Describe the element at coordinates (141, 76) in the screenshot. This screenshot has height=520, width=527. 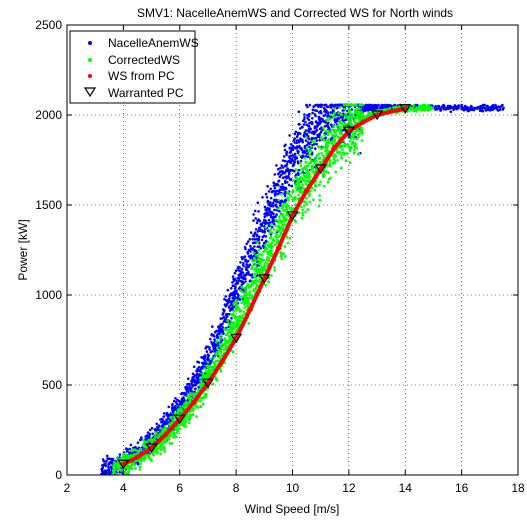
I see `legend-label-ws-from-pc: WS from PC` at that location.